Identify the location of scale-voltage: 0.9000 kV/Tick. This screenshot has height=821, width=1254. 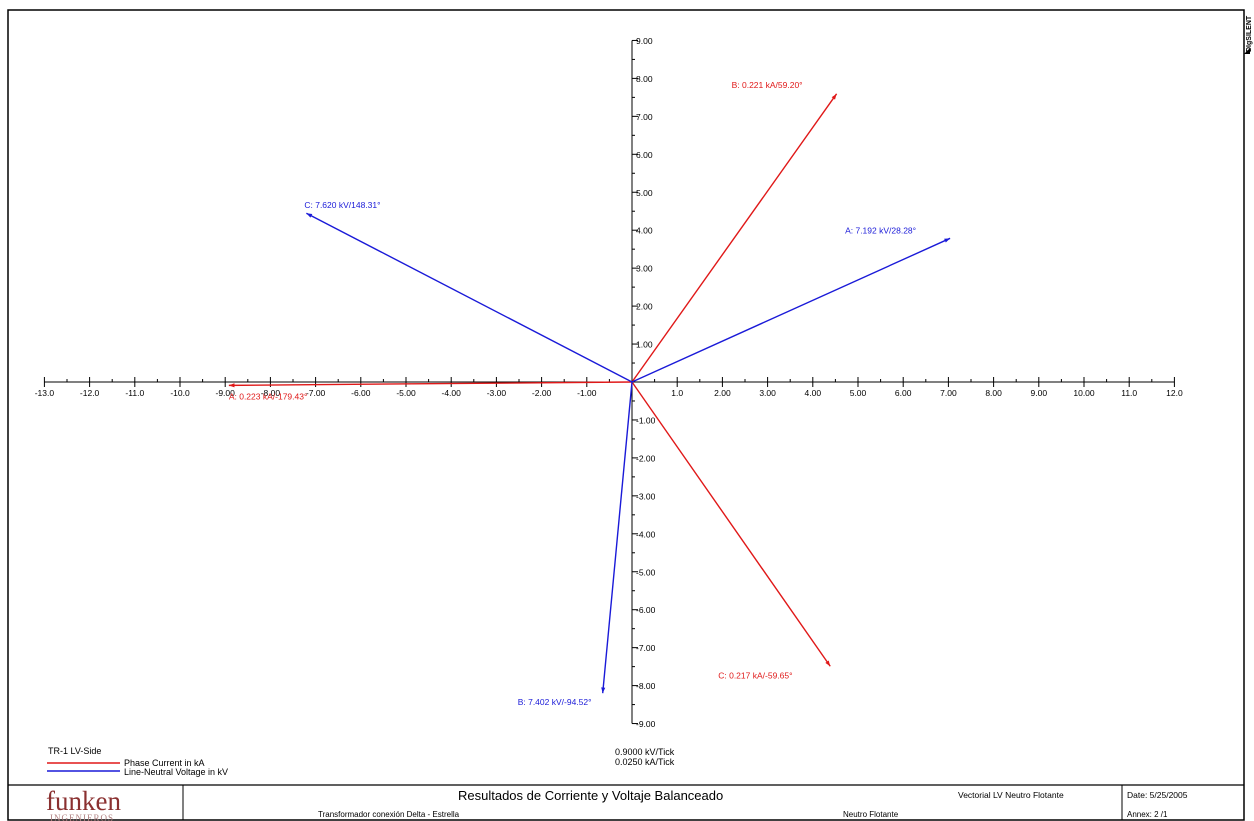
(645, 752).